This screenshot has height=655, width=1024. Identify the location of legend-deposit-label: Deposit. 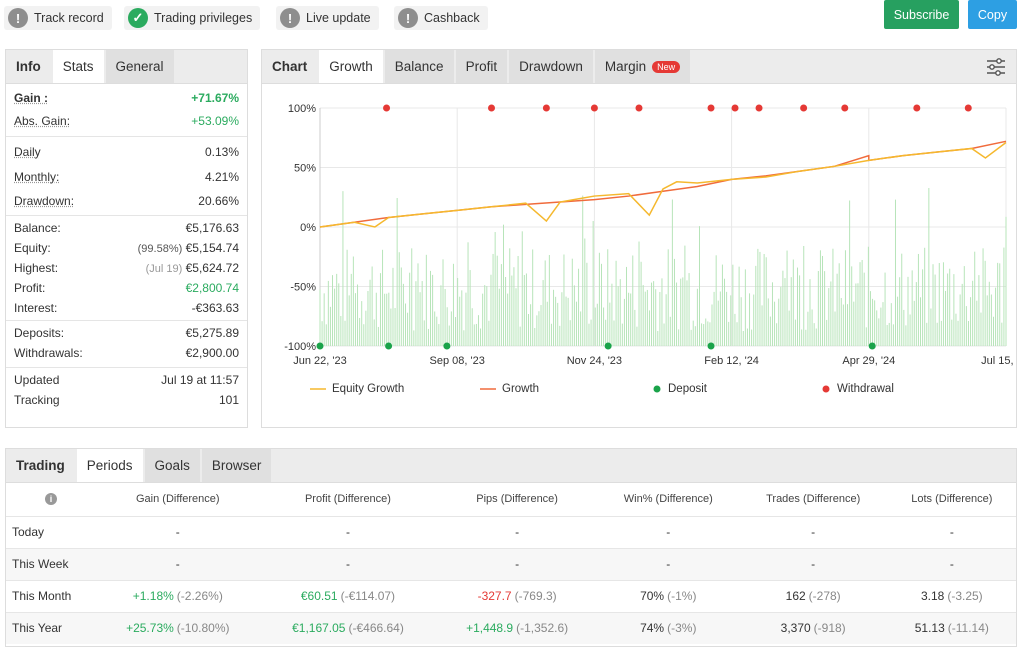
(687, 389).